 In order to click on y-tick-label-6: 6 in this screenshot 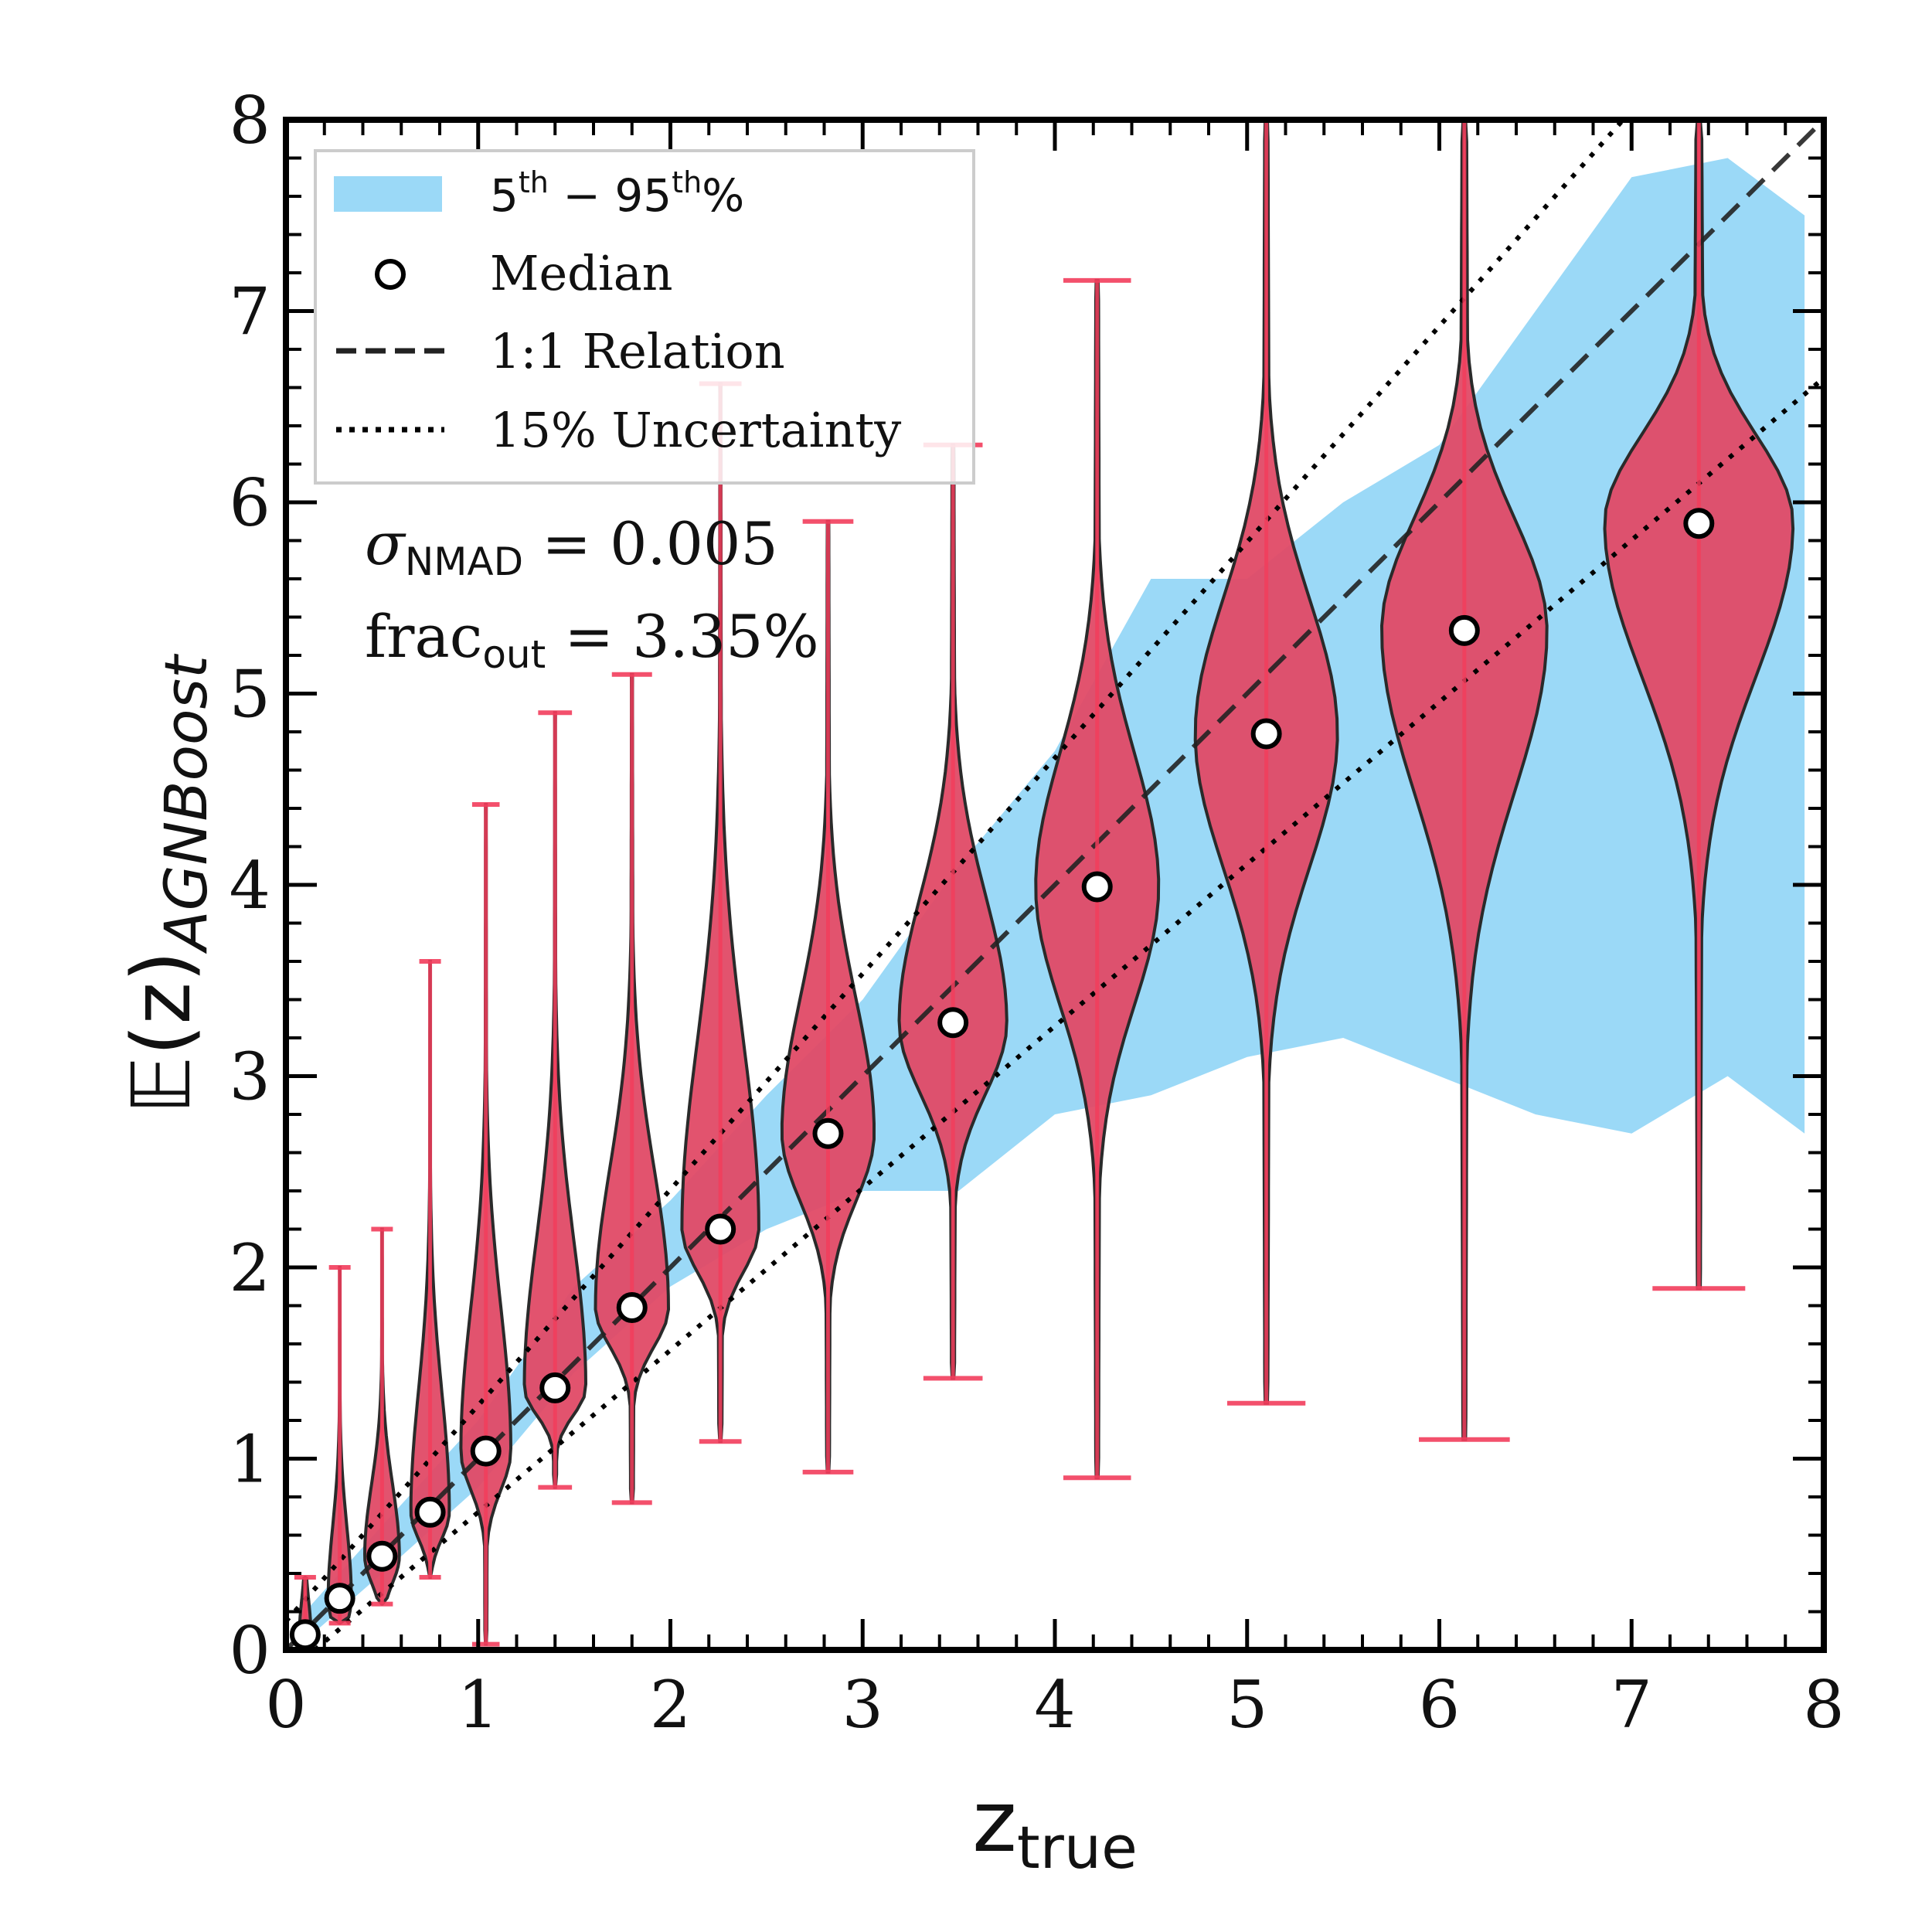, I will do `click(250, 503)`.